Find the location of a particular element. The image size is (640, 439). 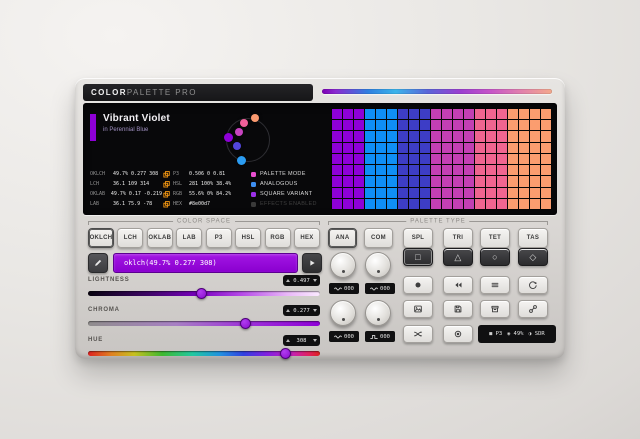

save-button is located at coordinates (458, 309).